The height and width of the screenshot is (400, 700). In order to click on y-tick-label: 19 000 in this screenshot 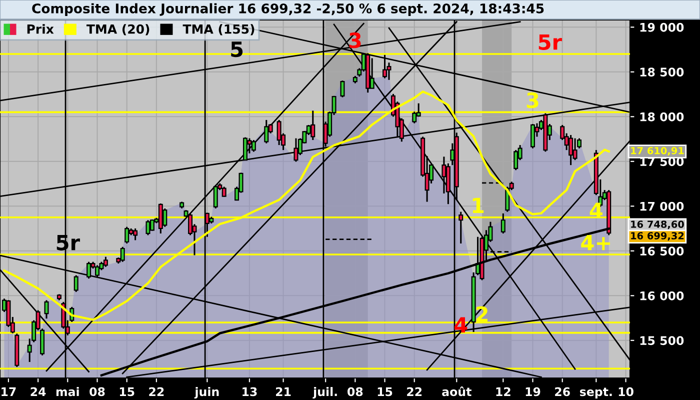, I will do `click(662, 27)`.